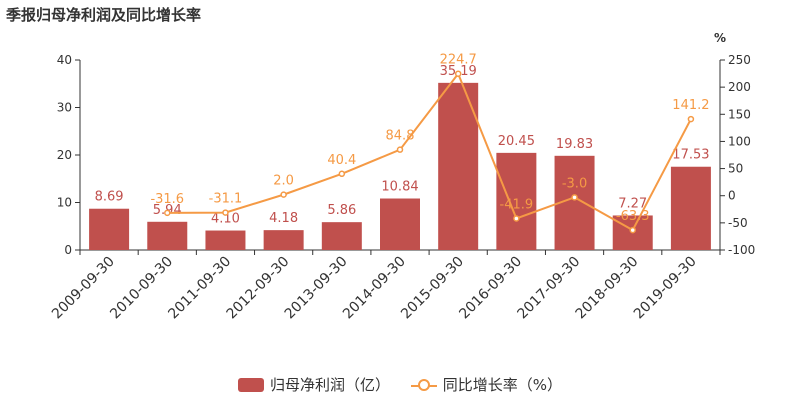  What do you see at coordinates (68, 250) in the screenshot?
I see `y-left-tick-label: 0` at bounding box center [68, 250].